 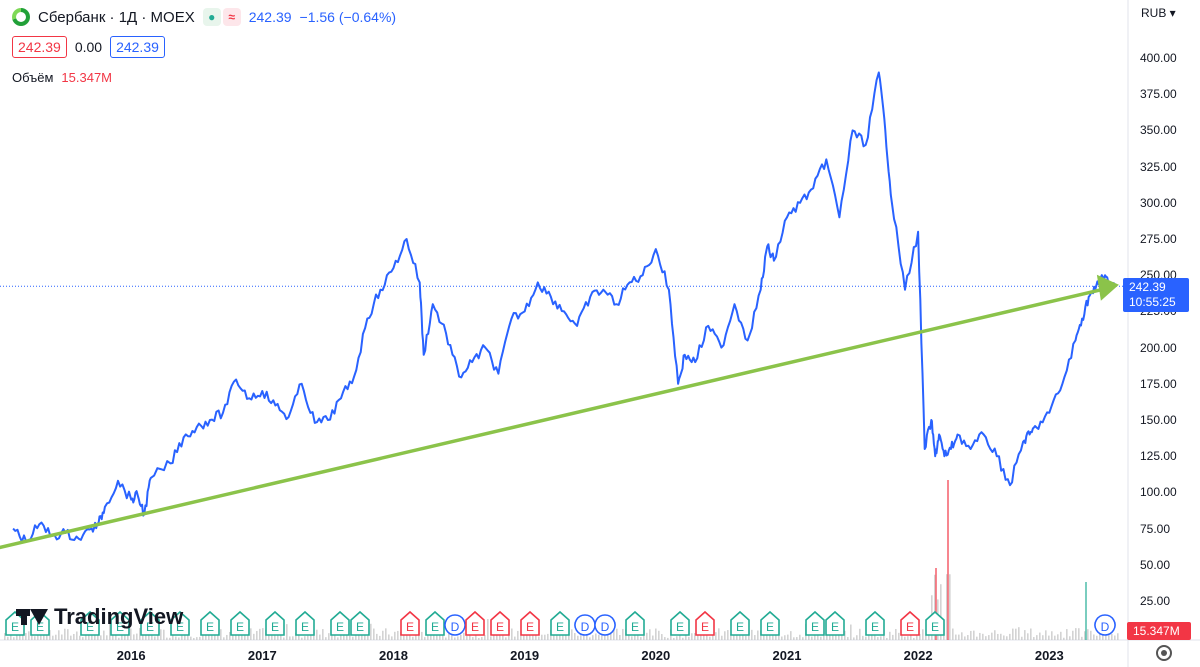 What do you see at coordinates (87, 77) in the screenshot?
I see `volume-value: 15.347M` at bounding box center [87, 77].